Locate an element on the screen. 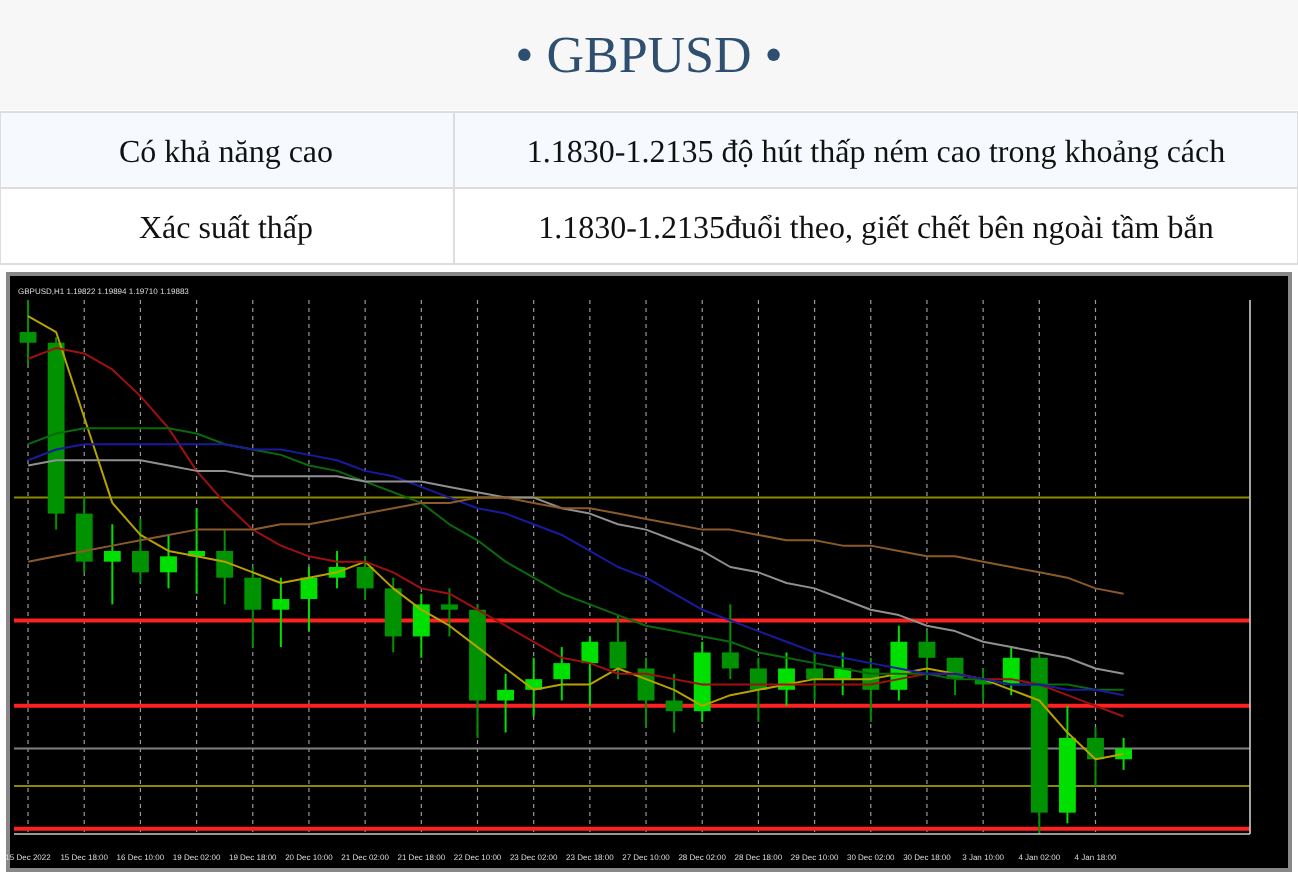  text: 1.1830-1.2135 độ hút thấp ném cao trong khoảng cách is located at coordinates (876, 153).